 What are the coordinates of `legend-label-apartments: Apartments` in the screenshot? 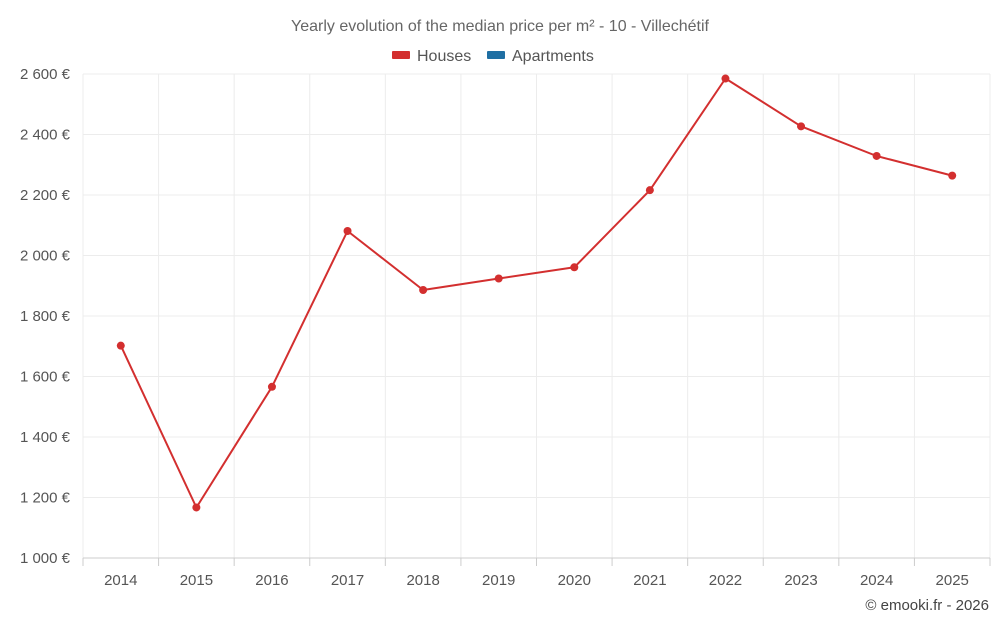 It's located at (553, 56).